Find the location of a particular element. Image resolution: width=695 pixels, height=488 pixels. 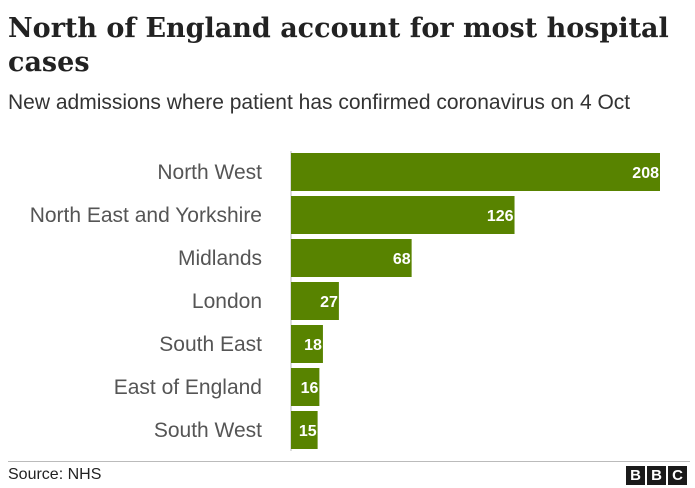

data-label: 68 is located at coordinates (402, 259).